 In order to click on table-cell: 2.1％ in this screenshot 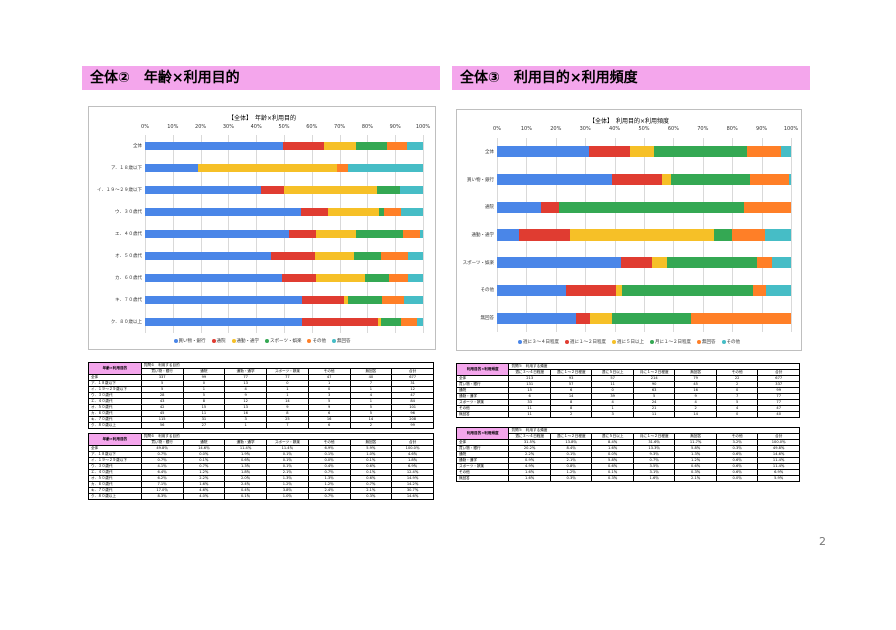, I will do `click(695, 478)`.